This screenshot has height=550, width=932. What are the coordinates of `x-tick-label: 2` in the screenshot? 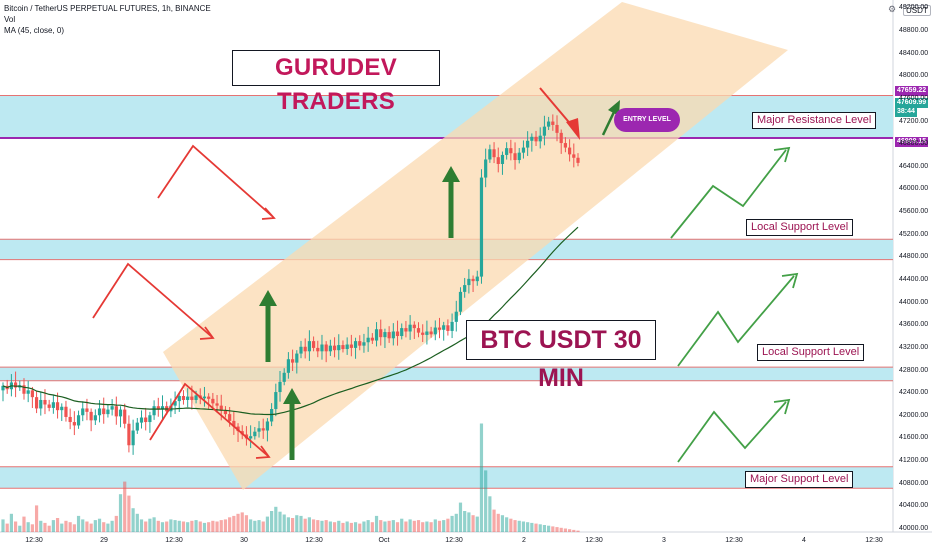 It's located at (524, 540).